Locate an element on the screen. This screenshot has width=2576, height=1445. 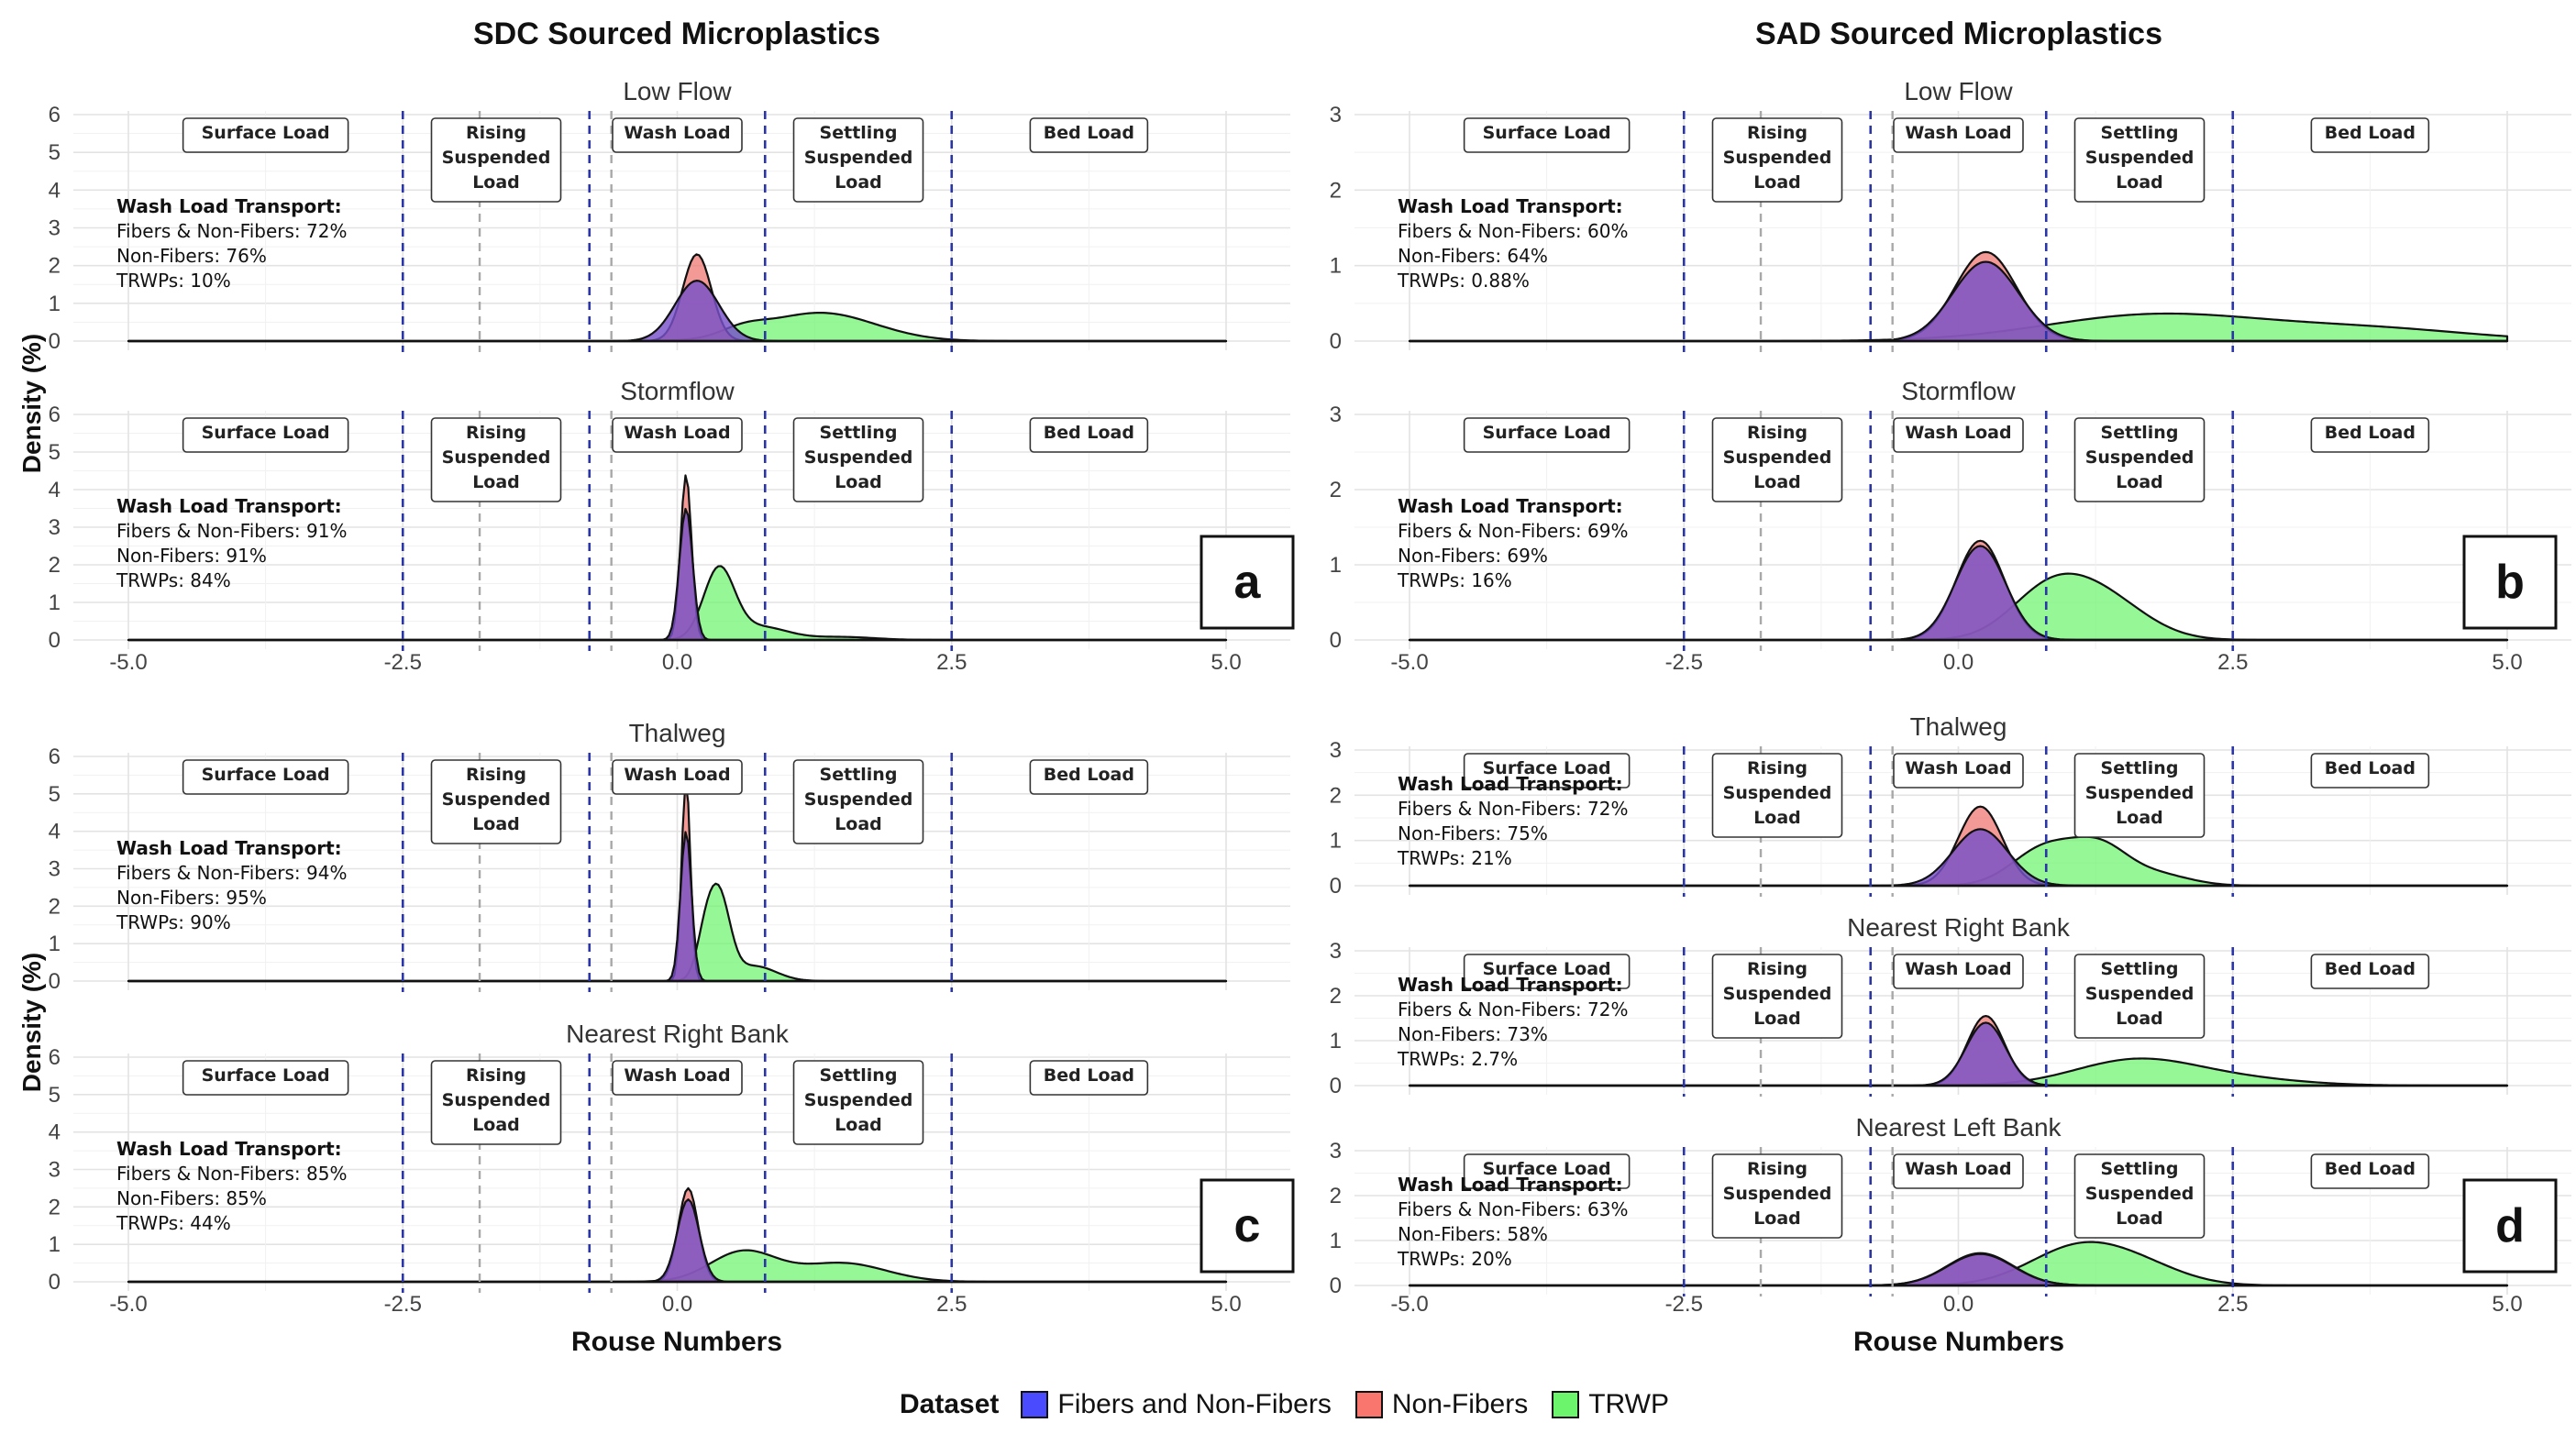
y-tick-label: 6 is located at coordinates (55, 415).